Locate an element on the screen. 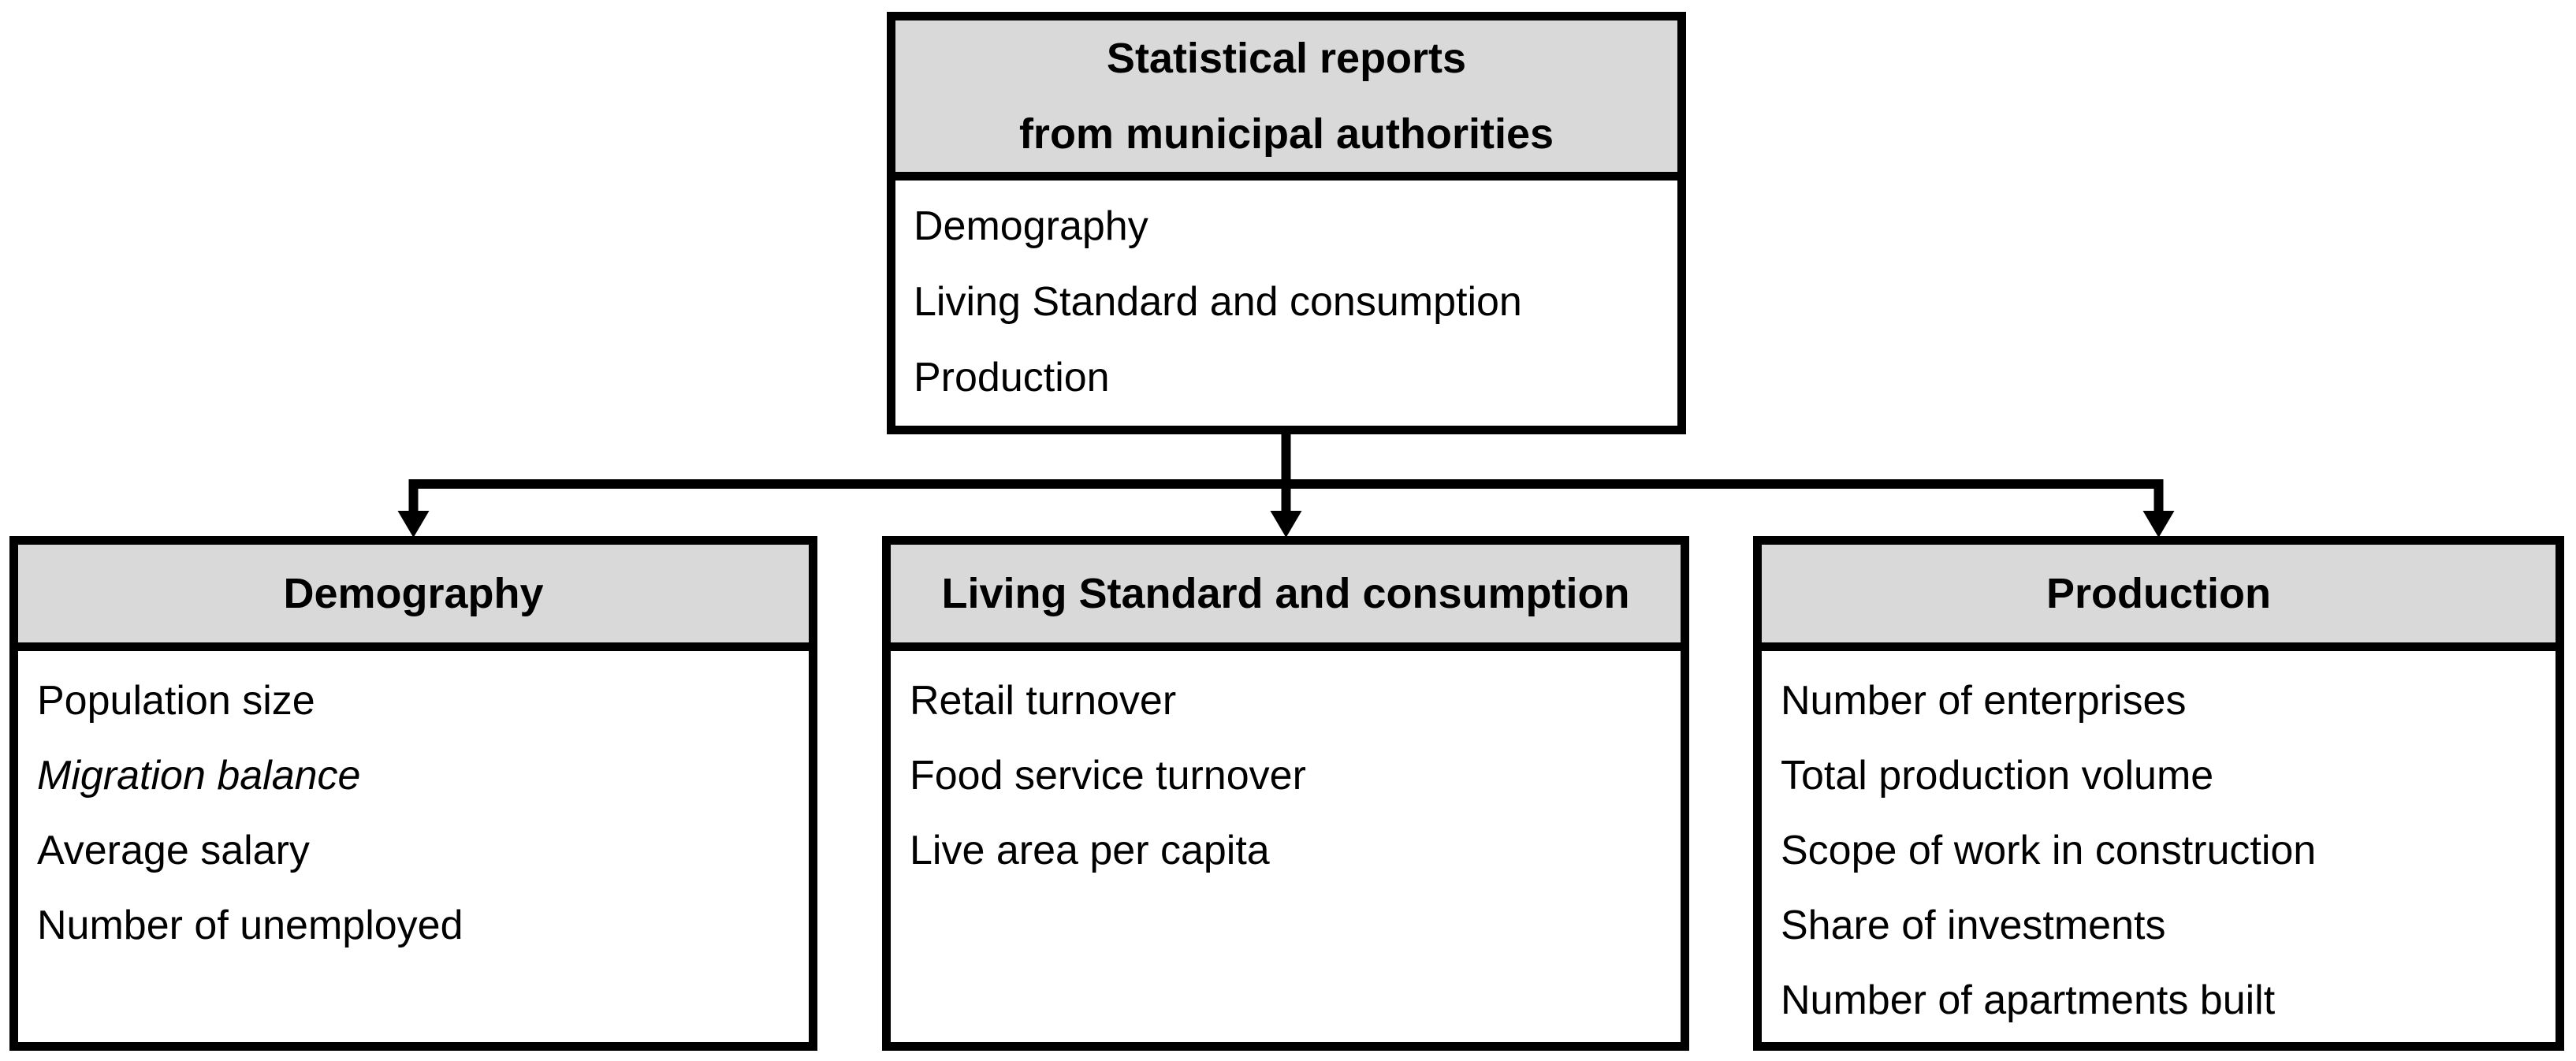 The image size is (2576, 1061). arrowhead-right is located at coordinates (2158, 524).